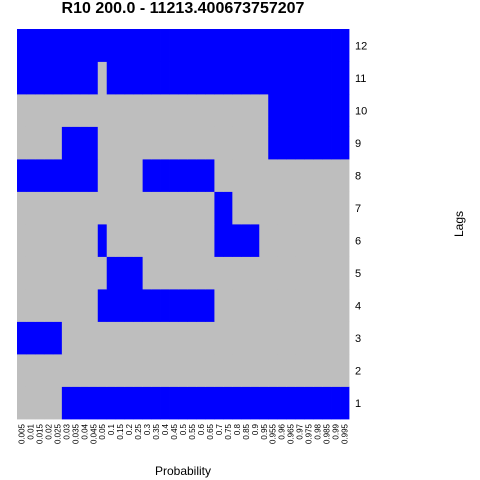  What do you see at coordinates (282, 431) in the screenshot?
I see `x-tick-label: 0.96` at bounding box center [282, 431].